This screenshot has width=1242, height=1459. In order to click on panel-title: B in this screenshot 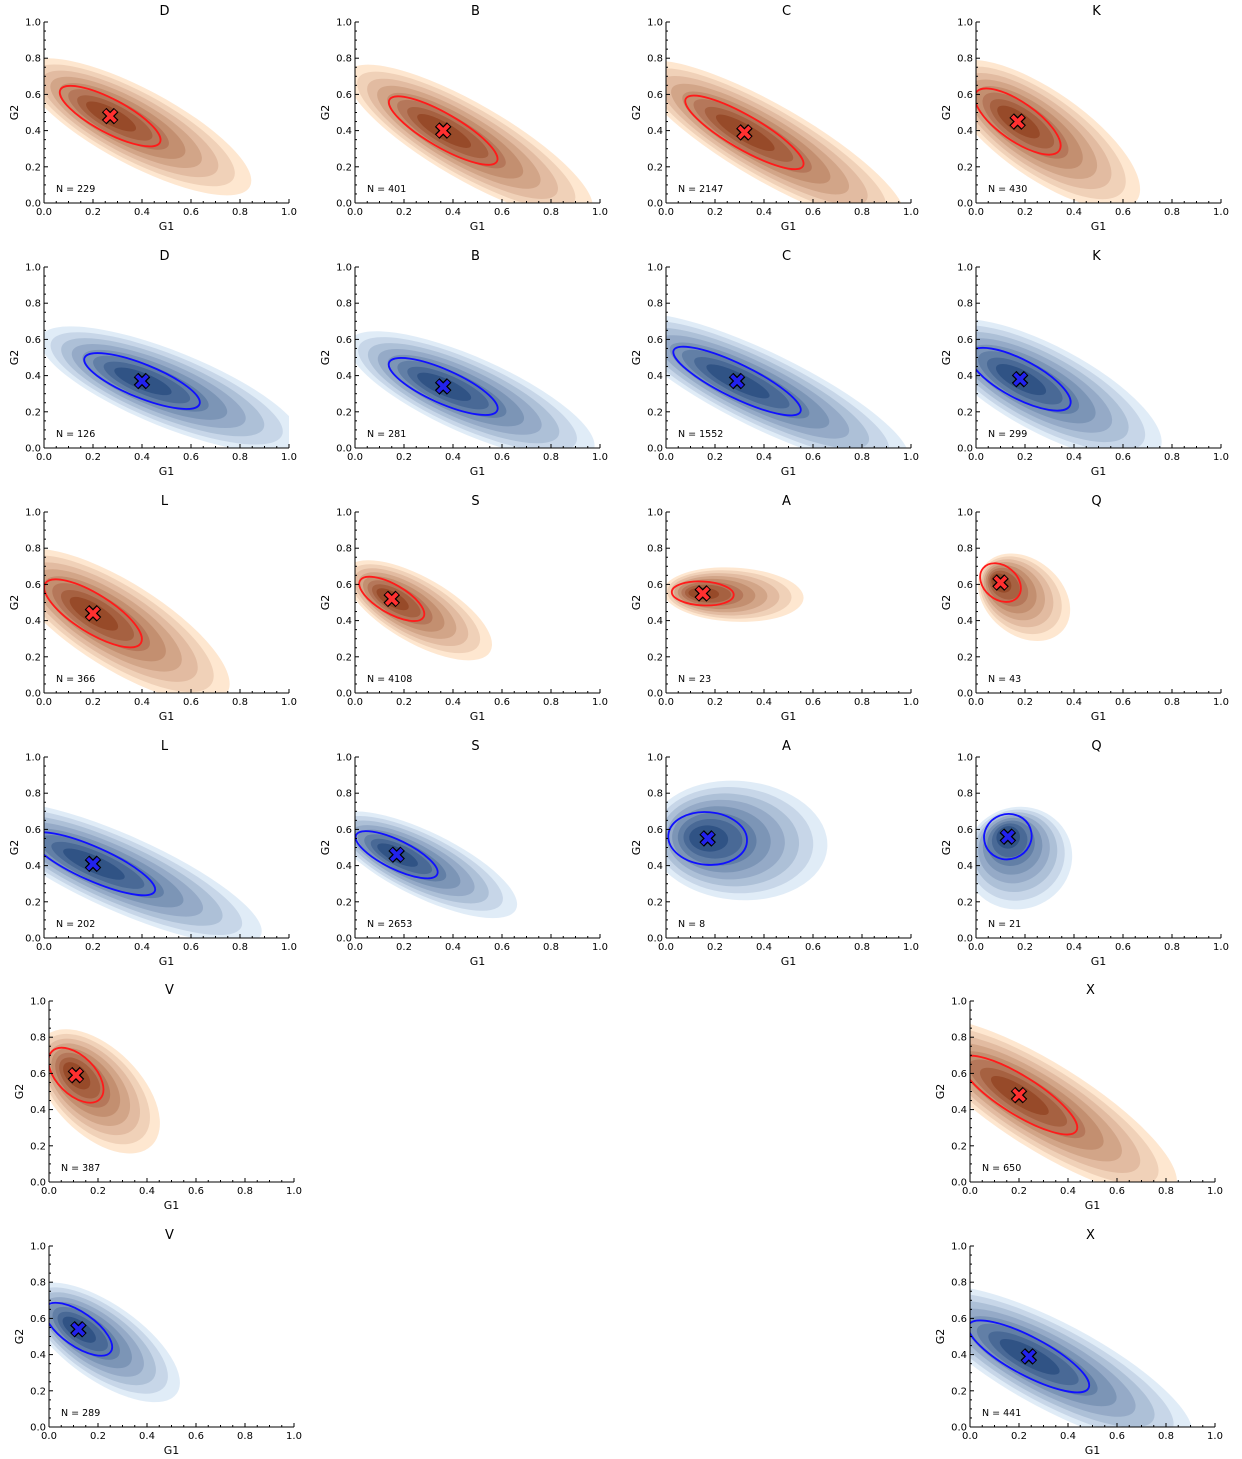, I will do `click(475, 11)`.